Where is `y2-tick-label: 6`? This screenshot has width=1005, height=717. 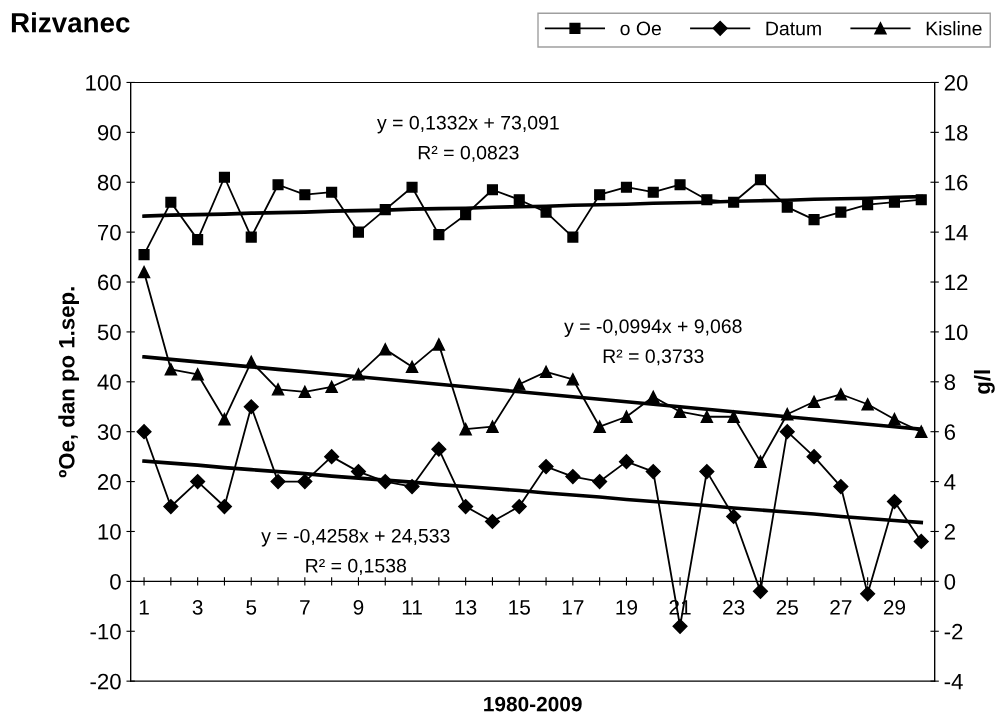
y2-tick-label: 6 is located at coordinates (950, 432).